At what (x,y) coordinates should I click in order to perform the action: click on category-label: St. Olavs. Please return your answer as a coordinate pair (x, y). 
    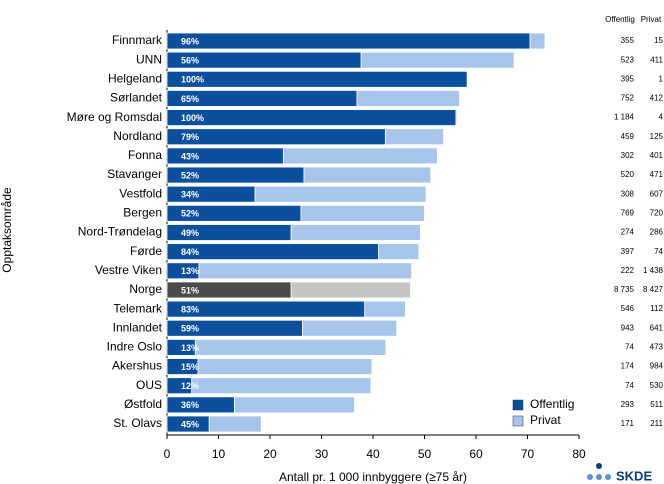
    Looking at the image, I should click on (137, 423).